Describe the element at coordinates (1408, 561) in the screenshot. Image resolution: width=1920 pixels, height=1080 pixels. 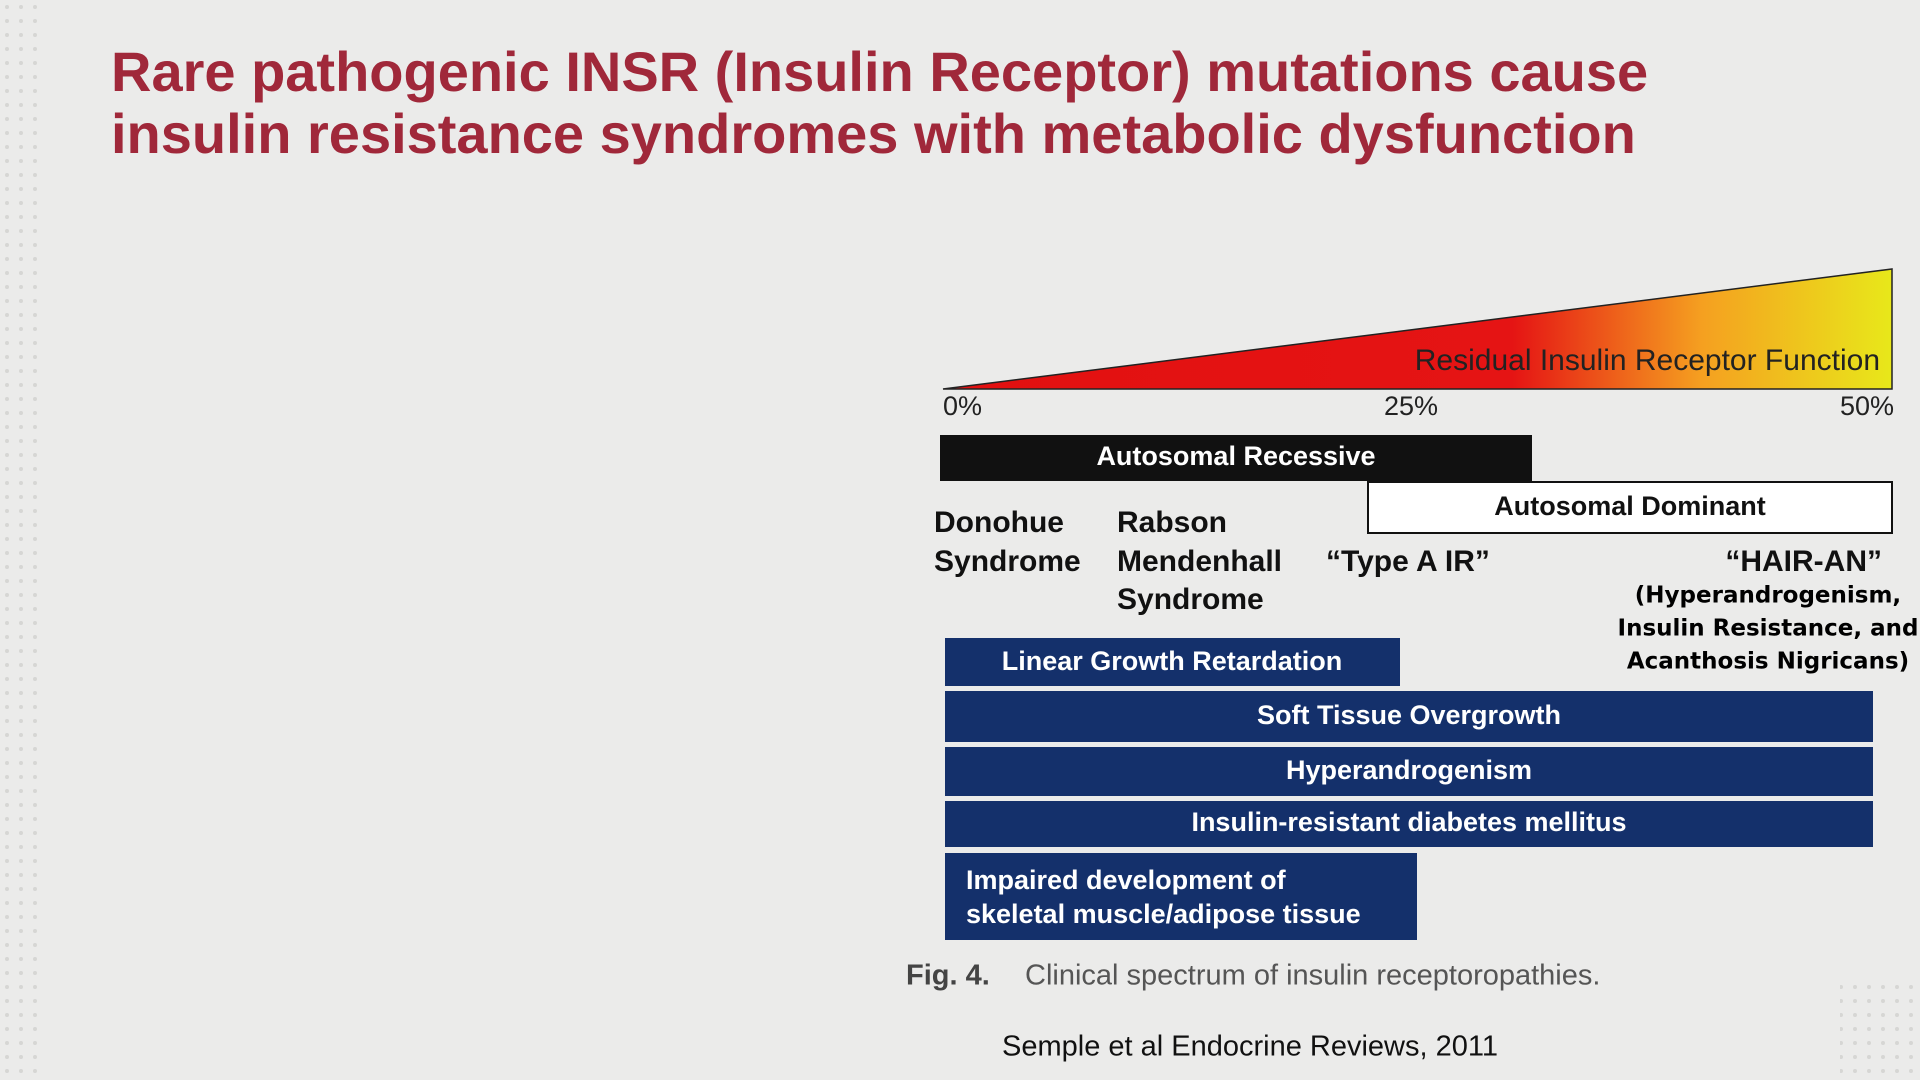
I see `syndrome-label: “Type A IR”` at that location.